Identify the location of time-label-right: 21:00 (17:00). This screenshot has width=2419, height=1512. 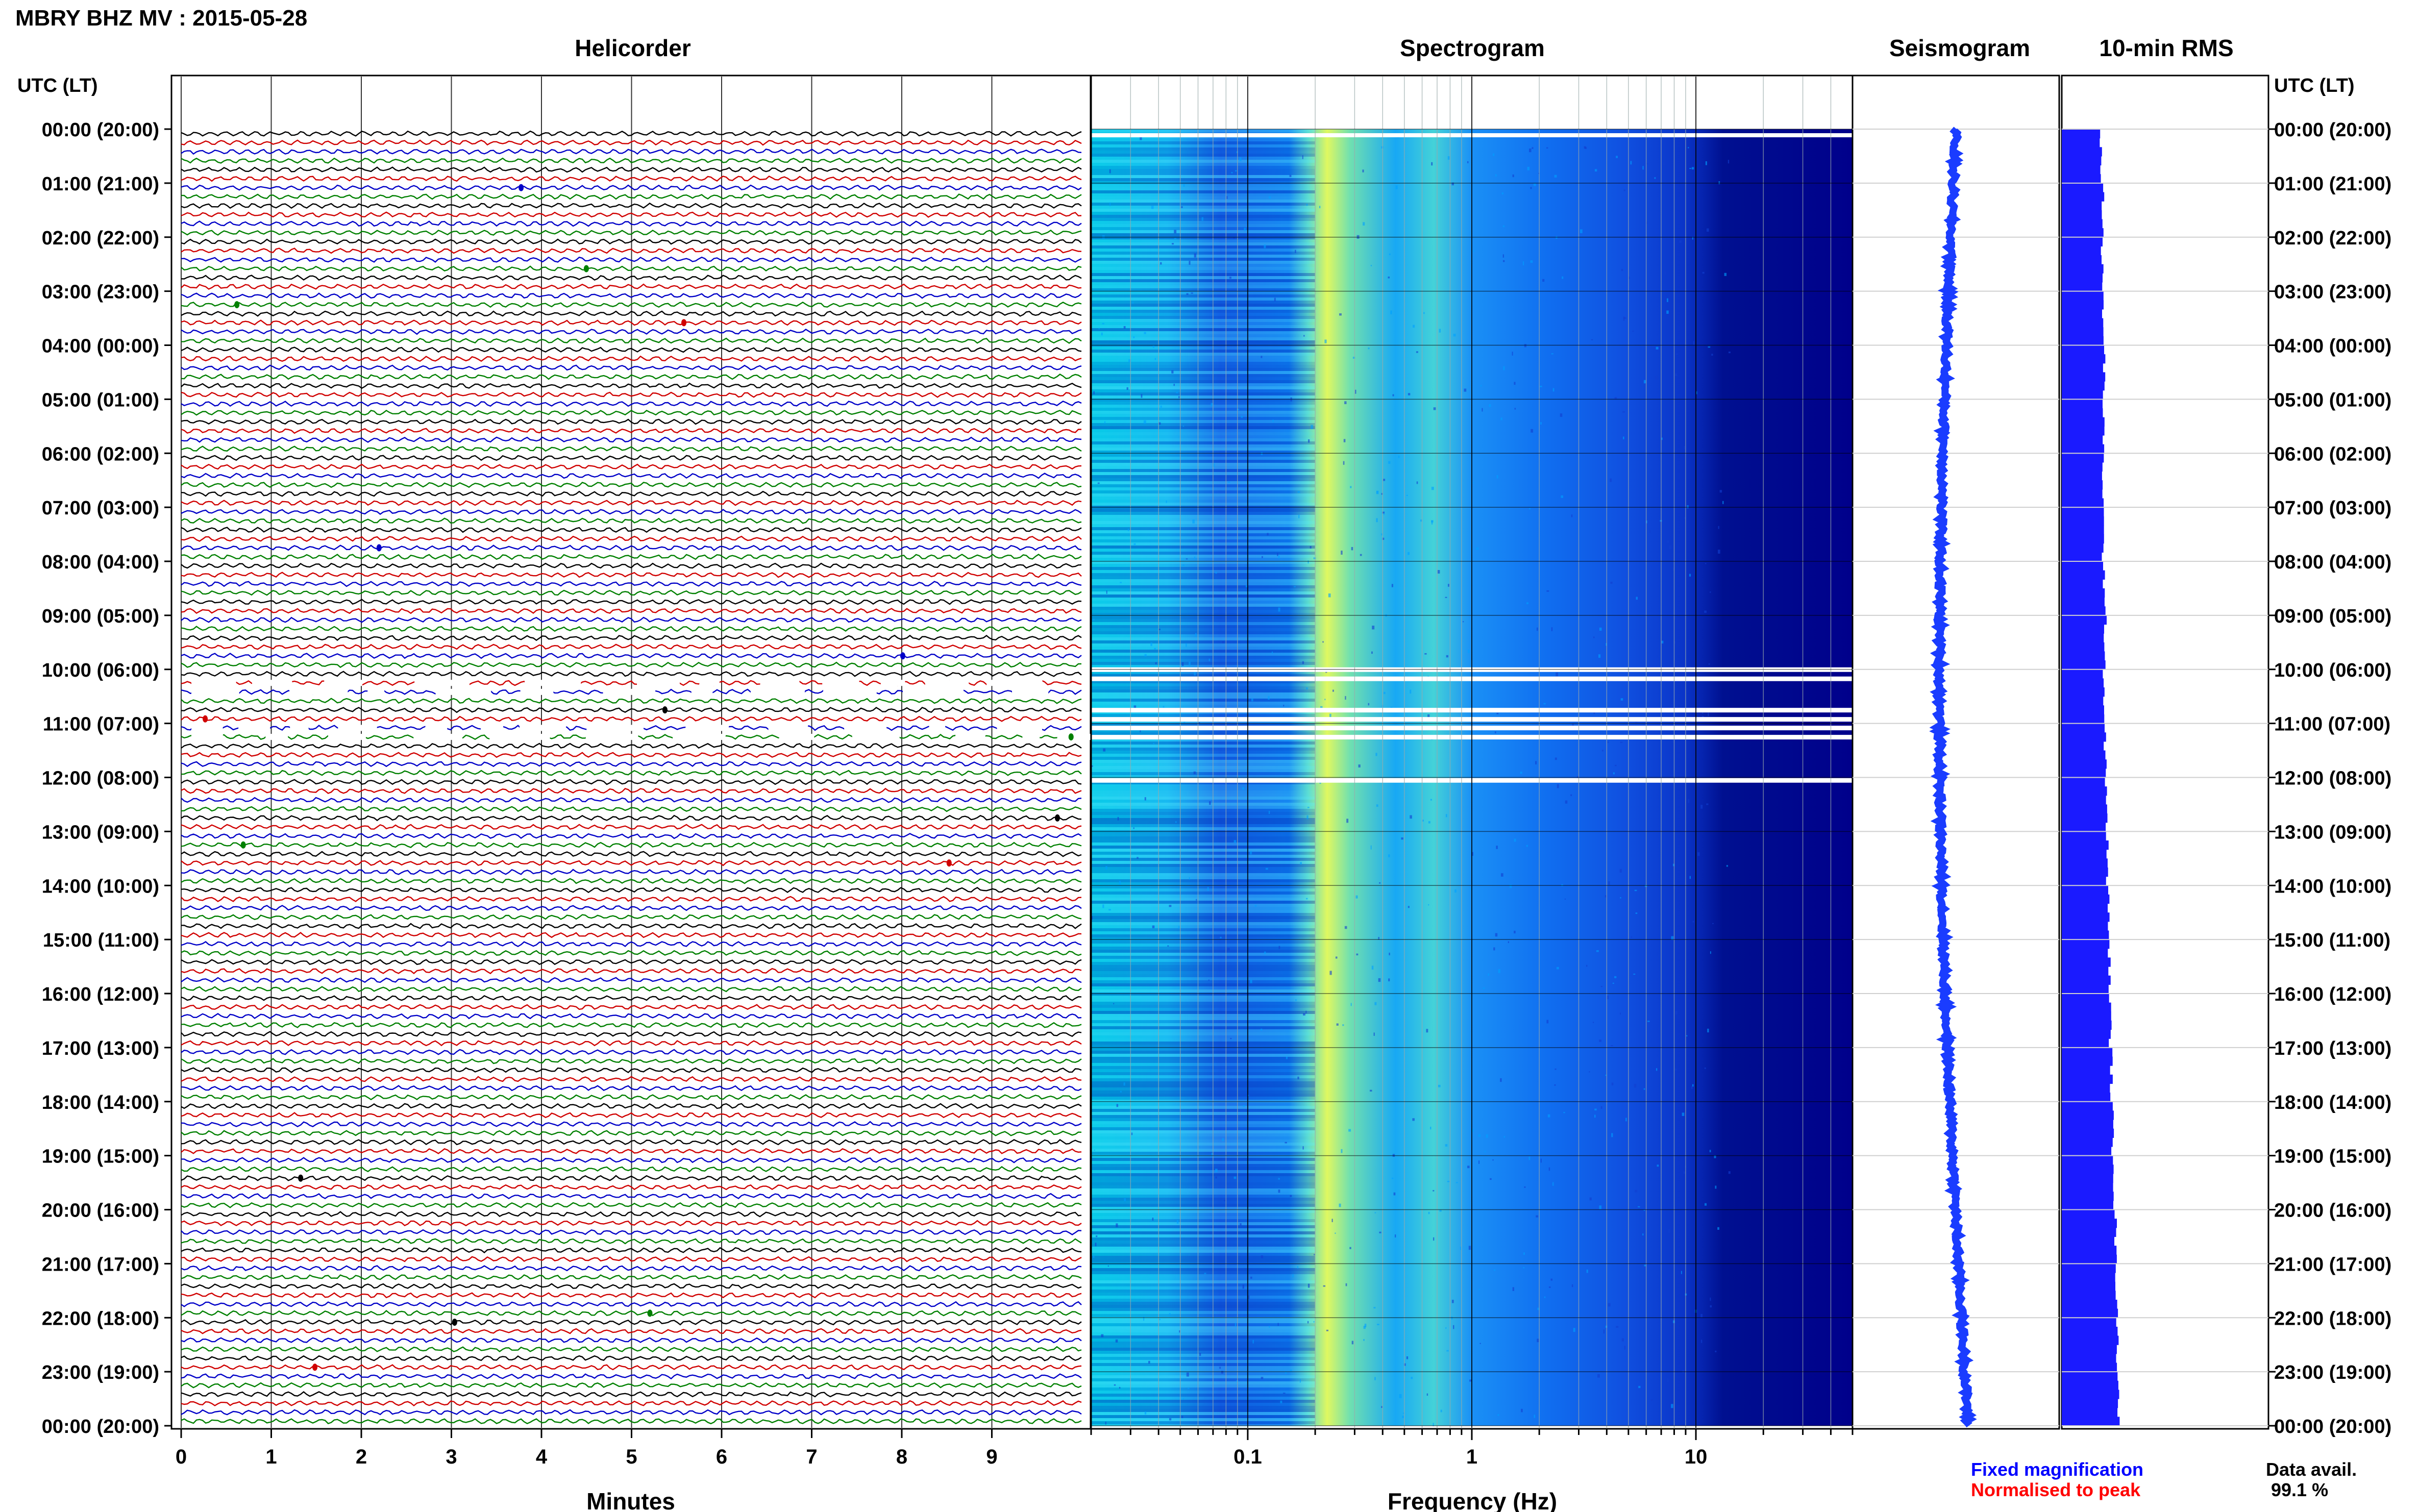
(2332, 1264).